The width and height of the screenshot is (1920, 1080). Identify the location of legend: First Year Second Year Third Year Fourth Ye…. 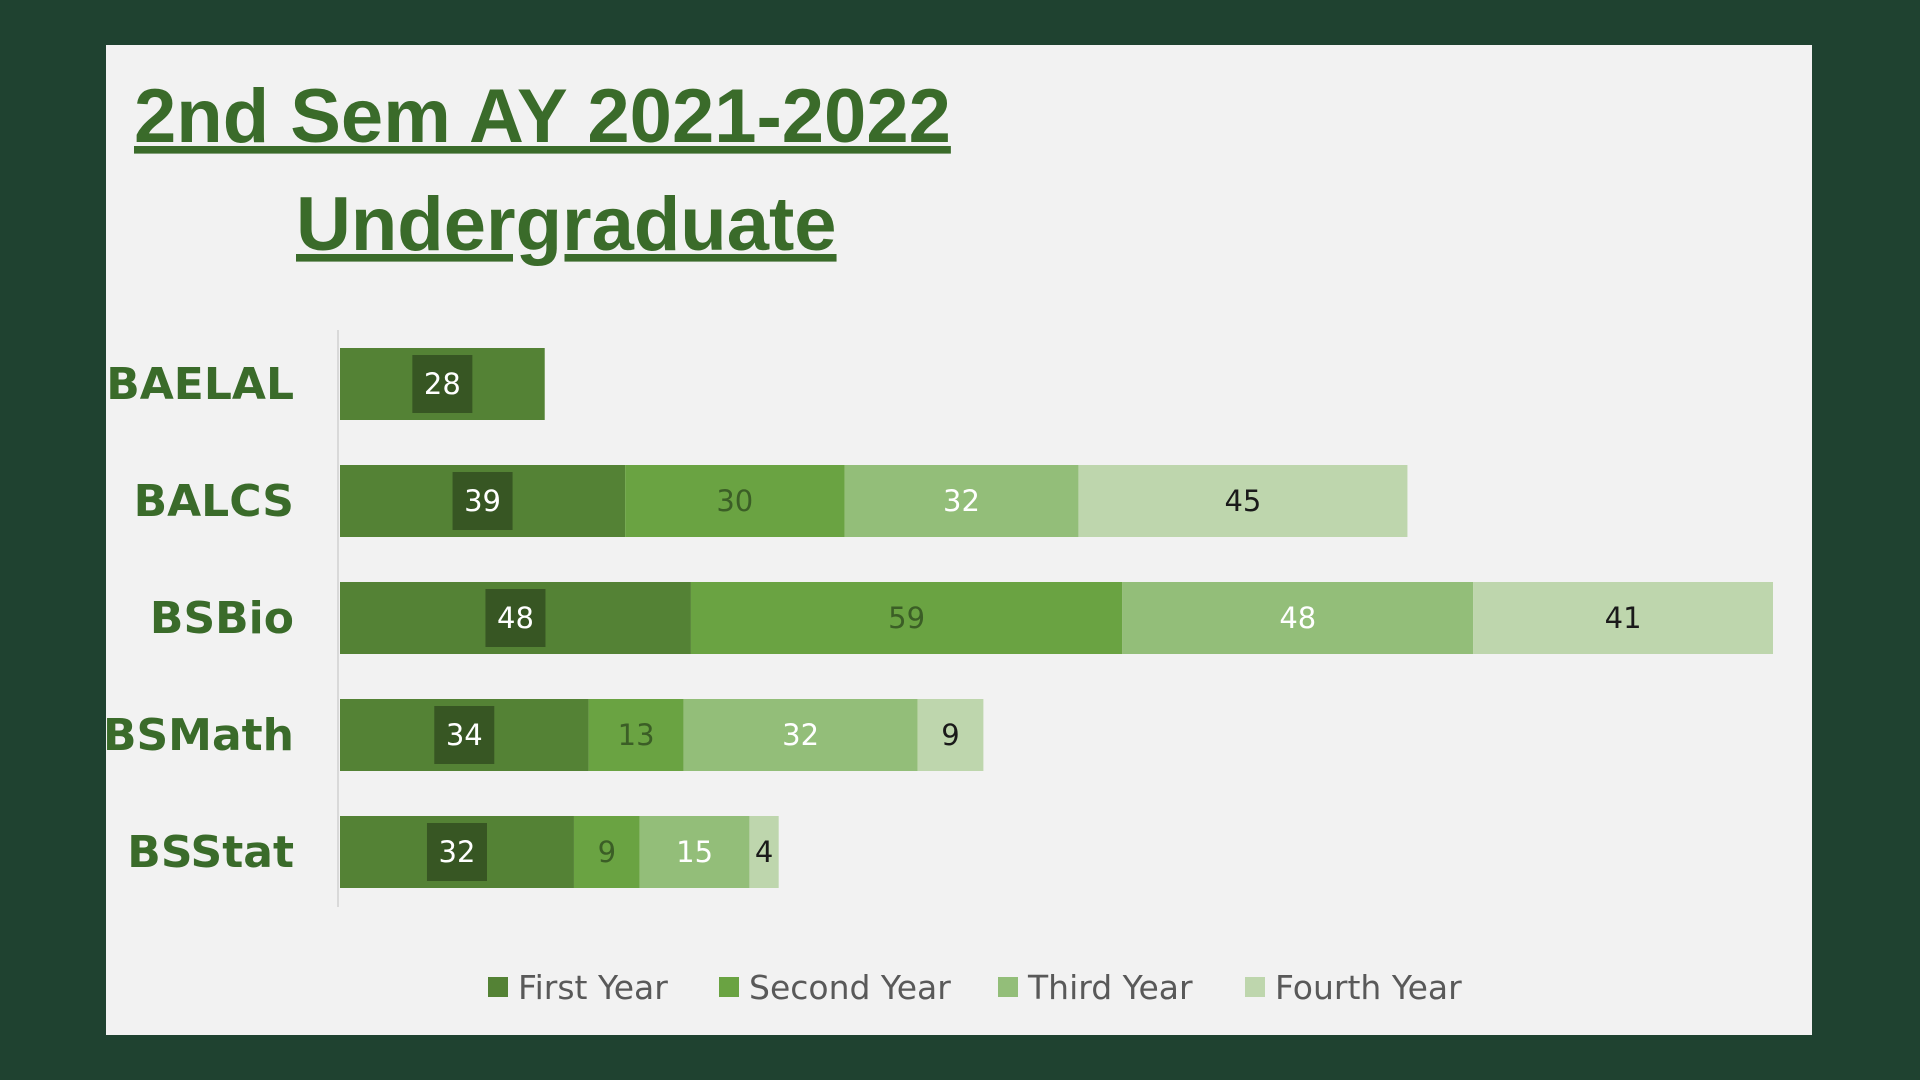
(975, 987).